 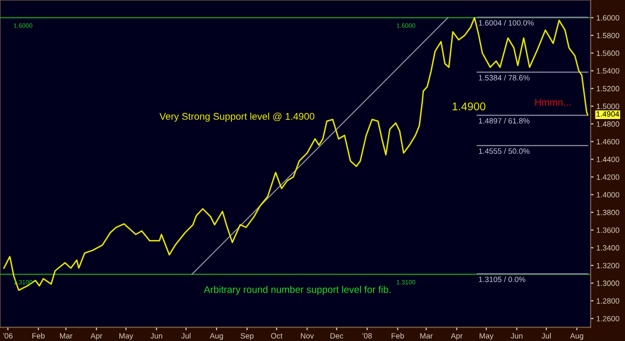 What do you see at coordinates (237, 117) in the screenshot?
I see `annotation: Very Strong Support level @ 1.4900` at bounding box center [237, 117].